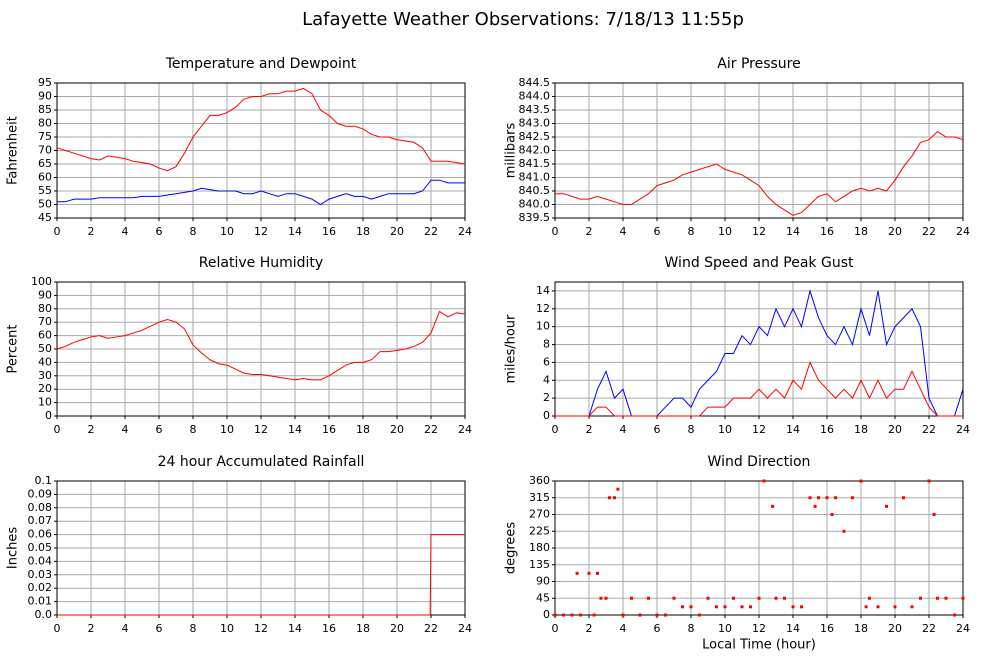 The width and height of the screenshot is (999, 659). What do you see at coordinates (40, 574) in the screenshot?
I see `y-tick-label: 0.03` at bounding box center [40, 574].